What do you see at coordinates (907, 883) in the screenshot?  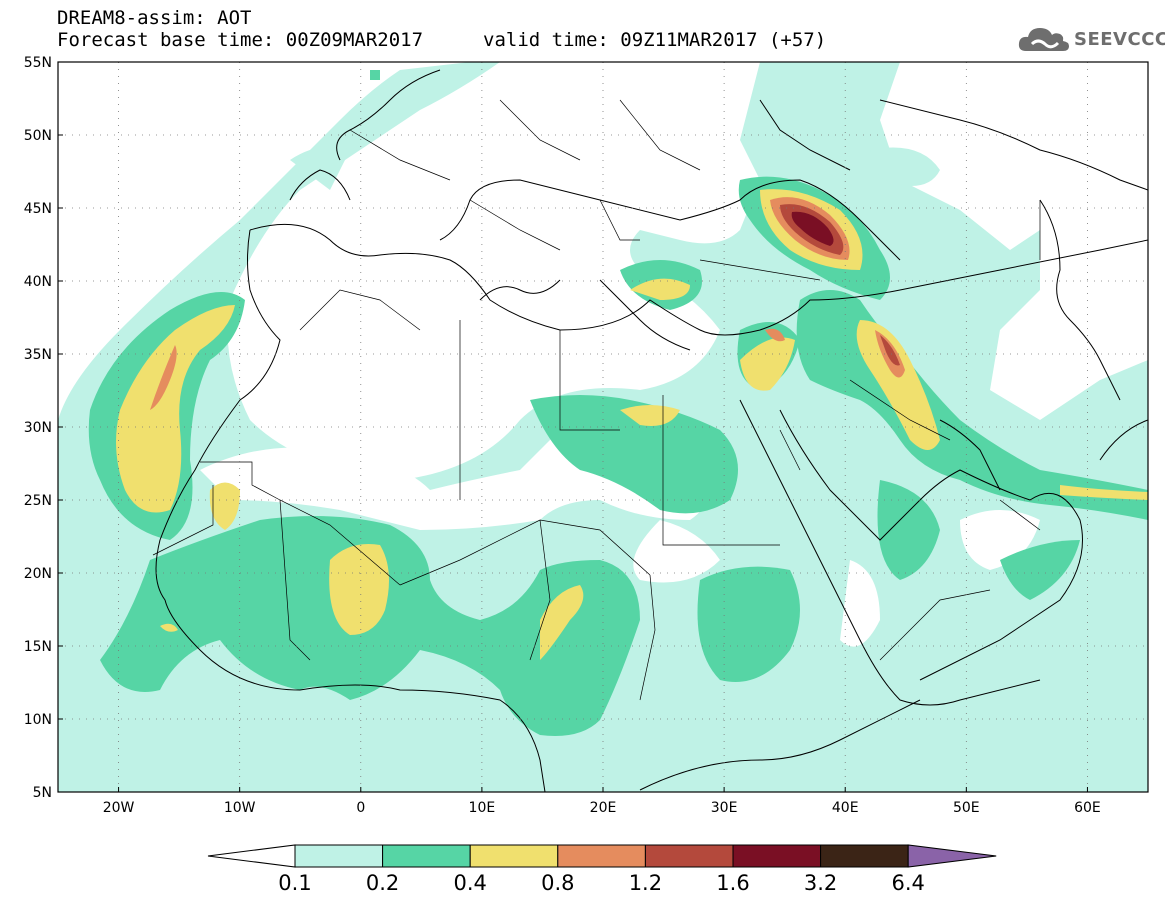 I see `colorbar-label: 6.4` at bounding box center [907, 883].